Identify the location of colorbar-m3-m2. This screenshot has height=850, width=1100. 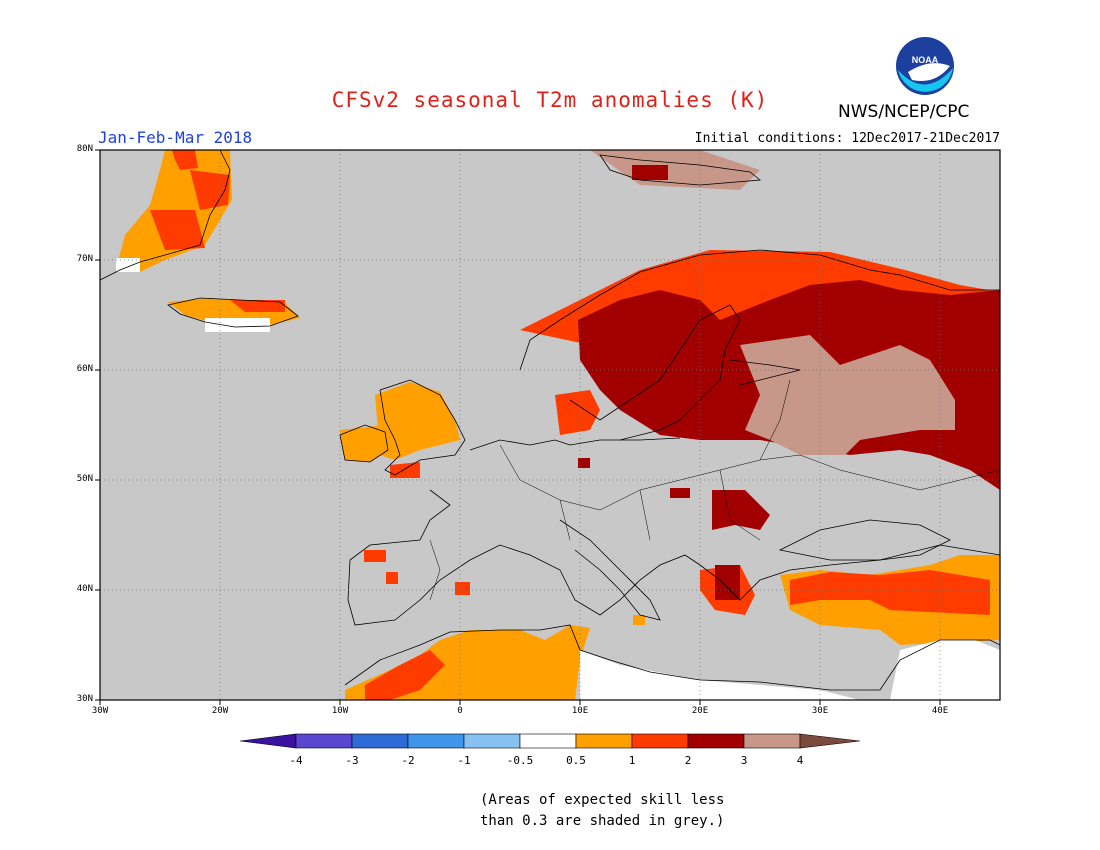
(380, 741).